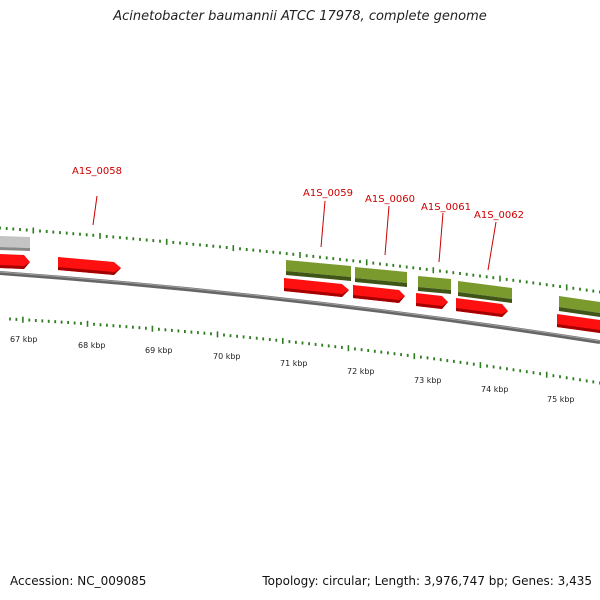  Describe the element at coordinates (15, 261) in the screenshot. I see `cds-feature-left-edge` at that location.